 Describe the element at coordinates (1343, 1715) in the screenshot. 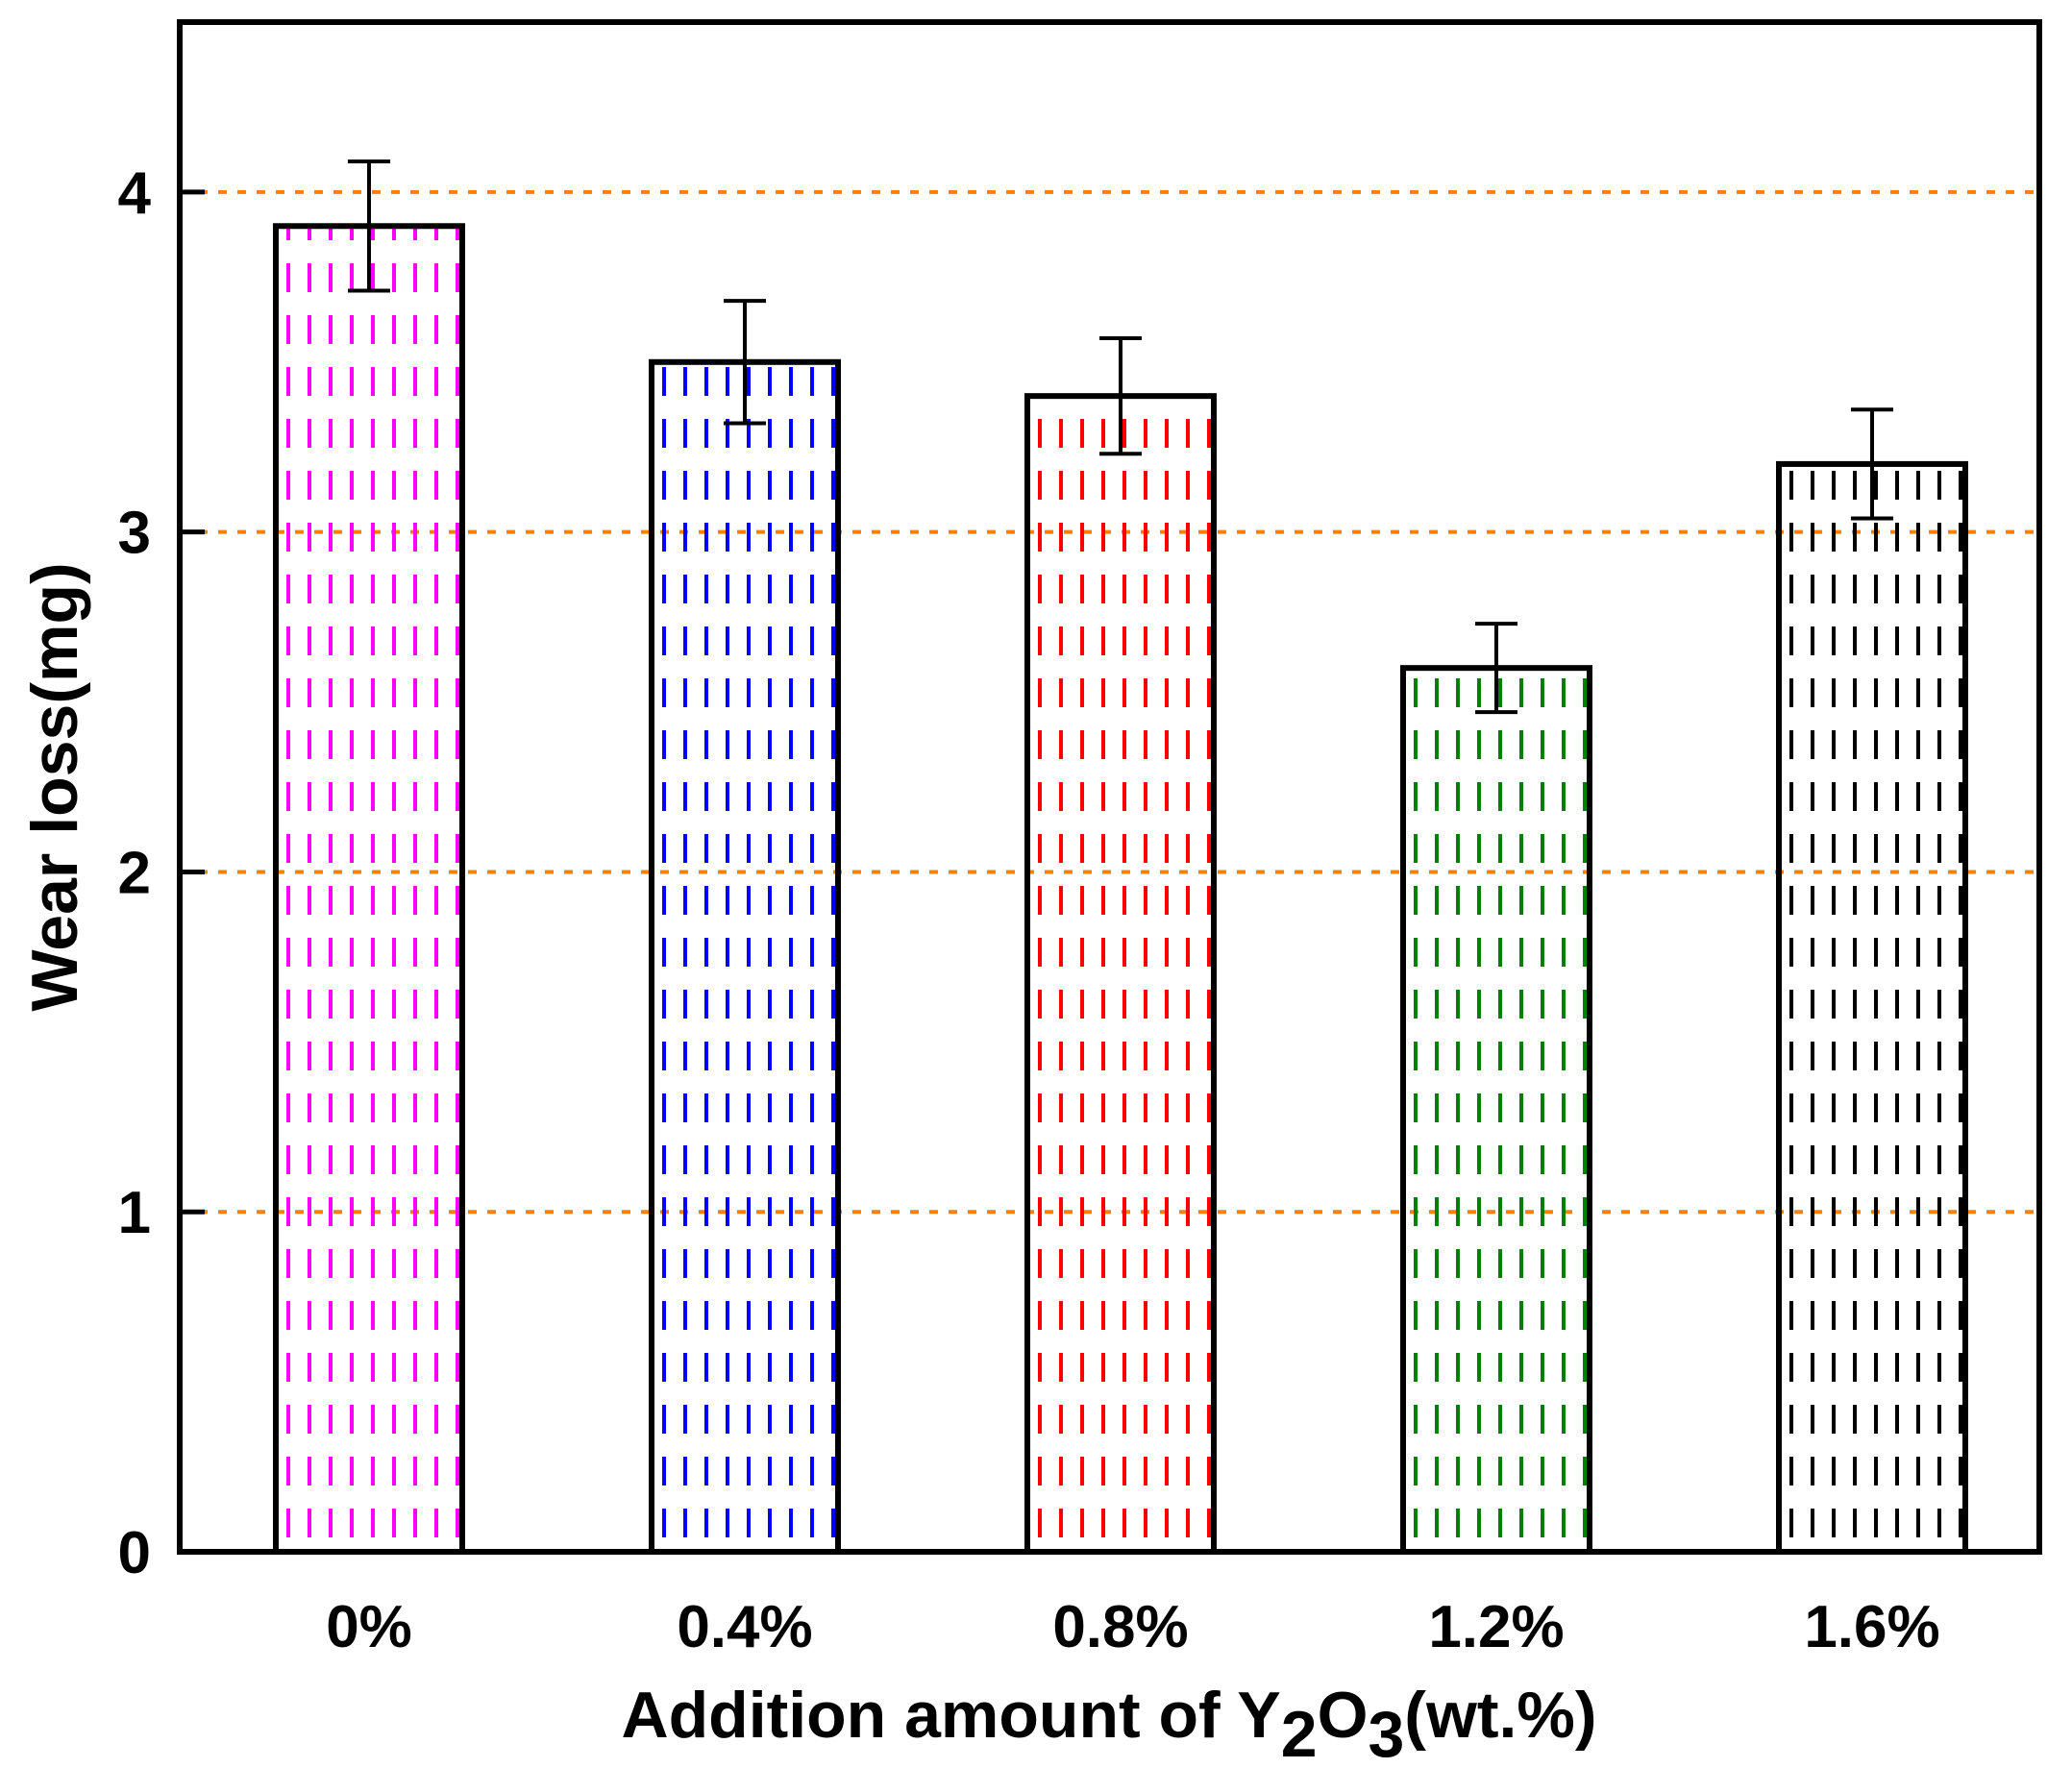

I see `x-axis-title-mid: O` at that location.